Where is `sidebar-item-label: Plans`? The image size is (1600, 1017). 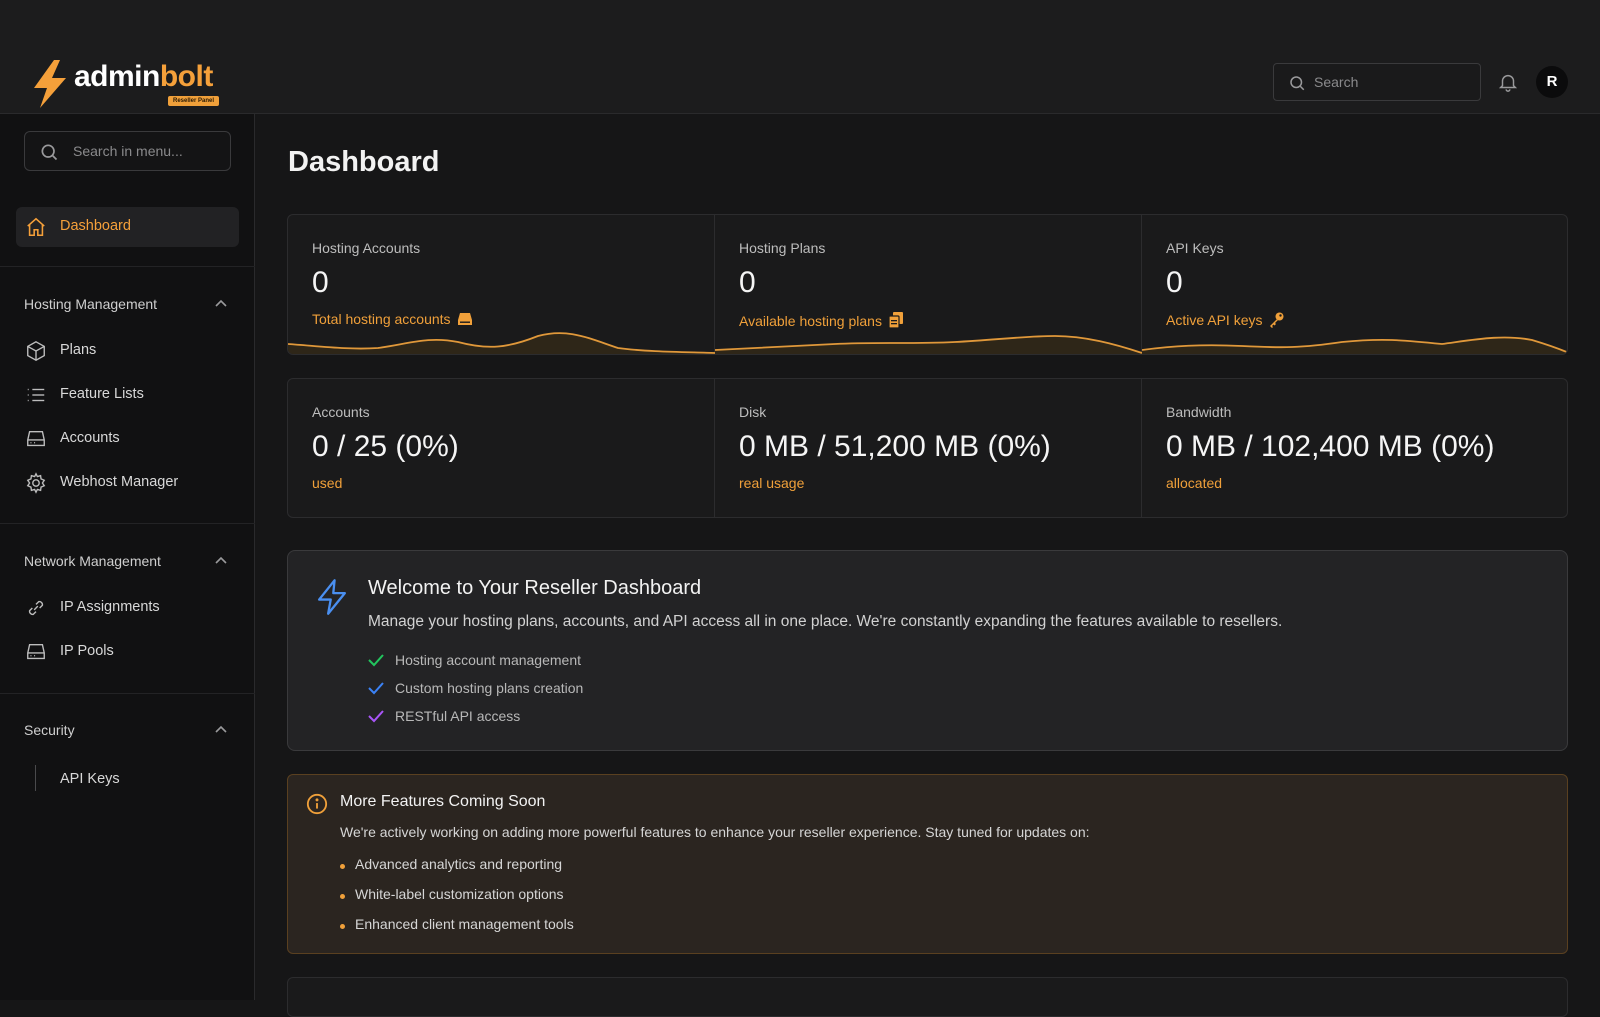 sidebar-item-label: Plans is located at coordinates (78, 350).